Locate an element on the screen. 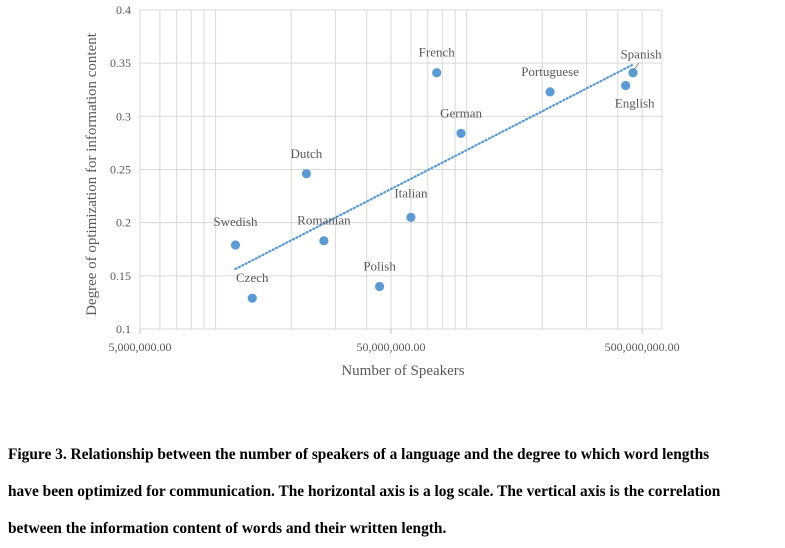 Image resolution: width=785 pixels, height=548 pixels. data-label-swedish: Swedish is located at coordinates (235, 221).